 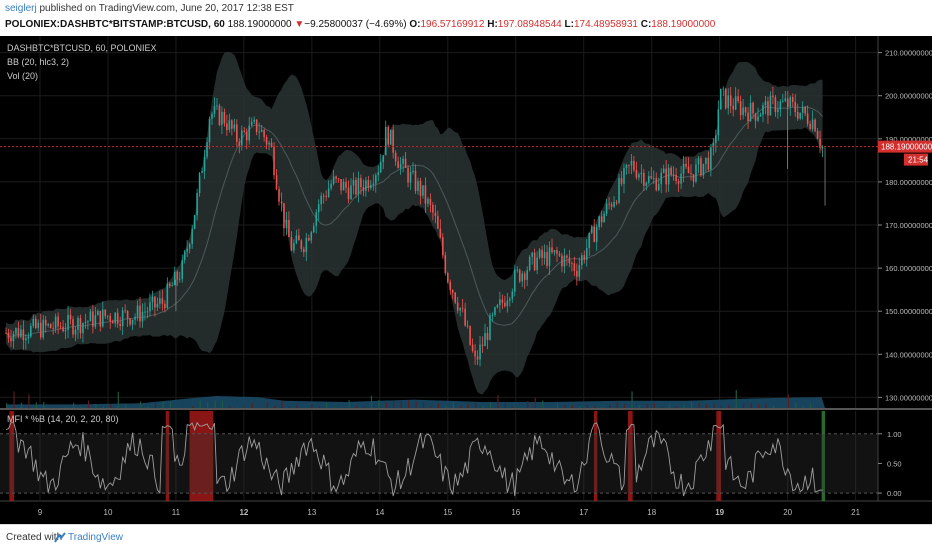 What do you see at coordinates (719, 512) in the screenshot?
I see `time-tick-label: 19` at bounding box center [719, 512].